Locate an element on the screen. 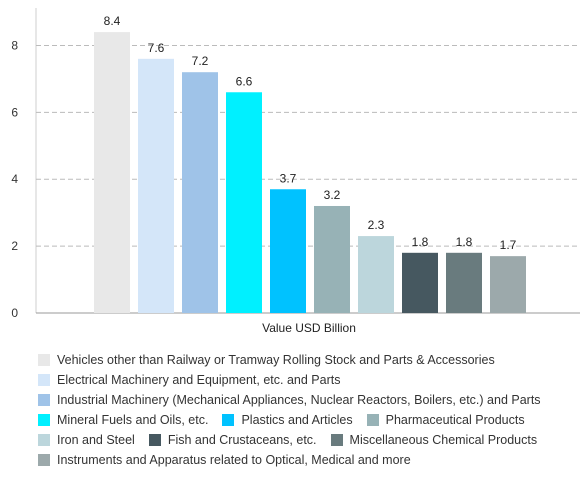 This screenshot has width=585, height=480. legend-label: Plastics and Articles is located at coordinates (297, 420).